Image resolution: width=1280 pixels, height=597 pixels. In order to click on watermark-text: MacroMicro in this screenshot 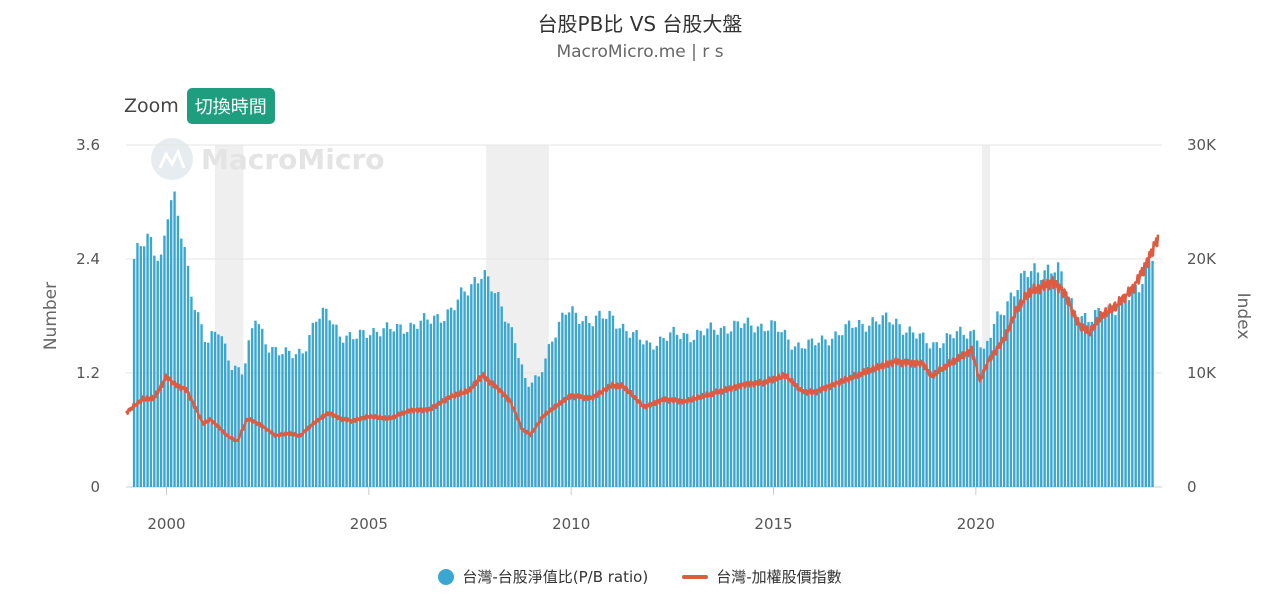, I will do `click(293, 159)`.